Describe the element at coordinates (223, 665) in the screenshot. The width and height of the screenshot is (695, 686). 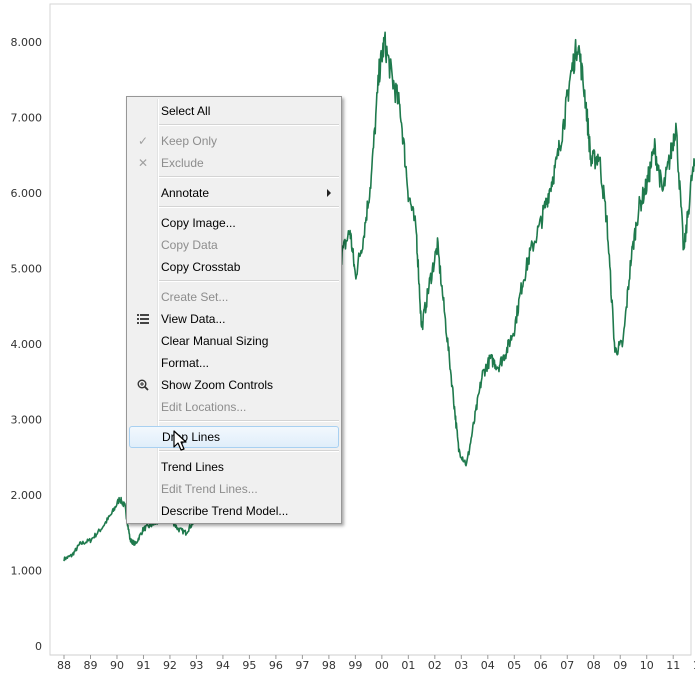
I see `x-tick-label: 94` at that location.